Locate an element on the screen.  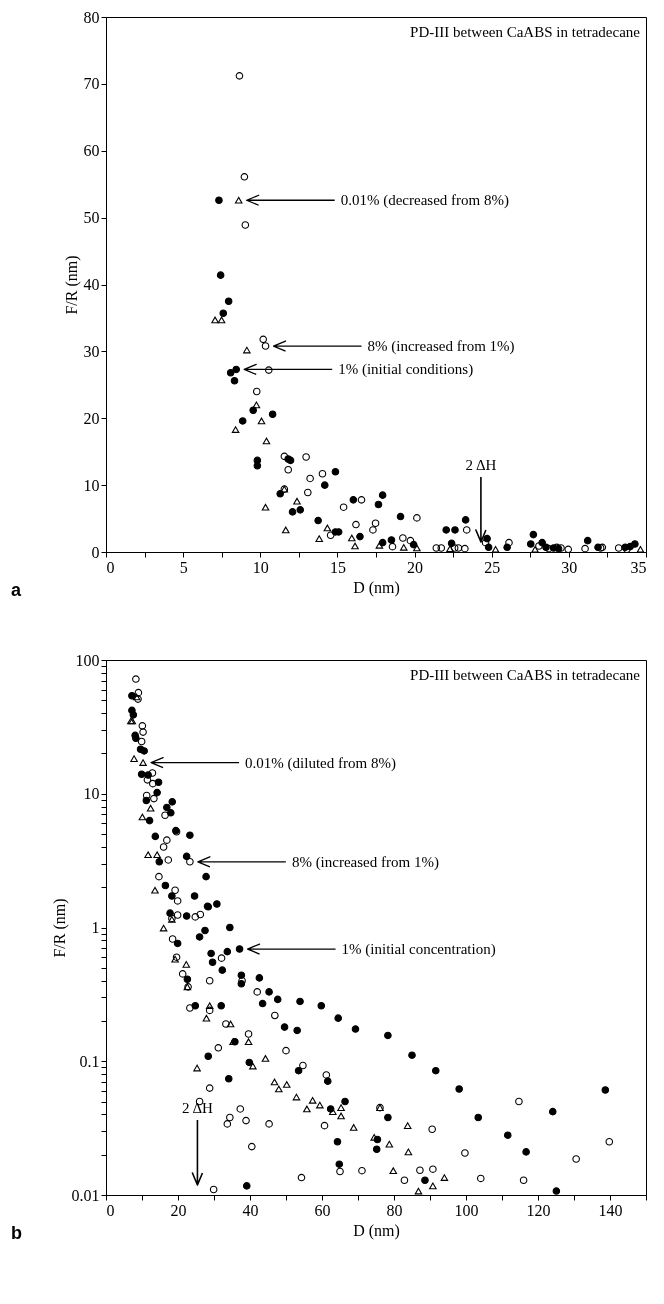
y-tick-label: 60 is located at coordinates (91, 151).